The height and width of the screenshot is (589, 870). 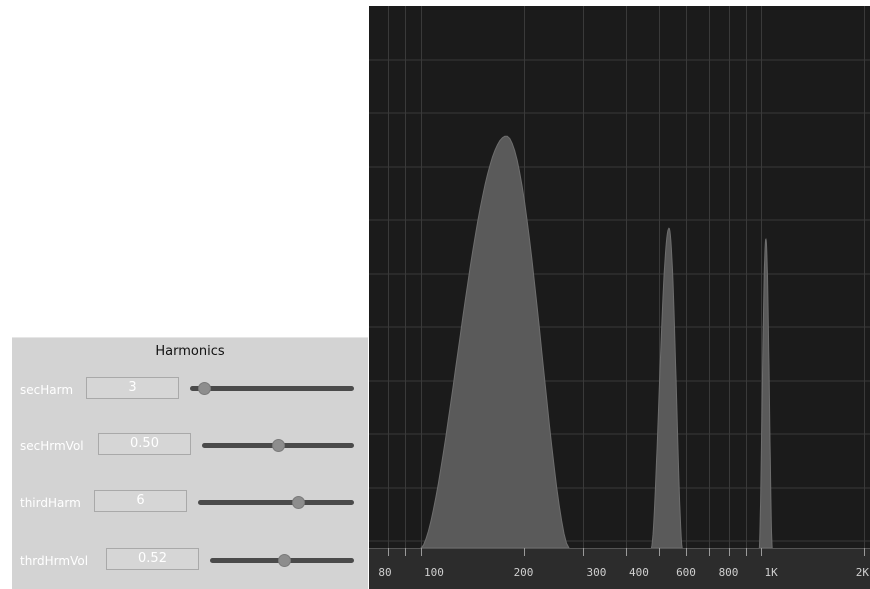 What do you see at coordinates (47, 390) in the screenshot?
I see `sec-harm-label: secHarm` at bounding box center [47, 390].